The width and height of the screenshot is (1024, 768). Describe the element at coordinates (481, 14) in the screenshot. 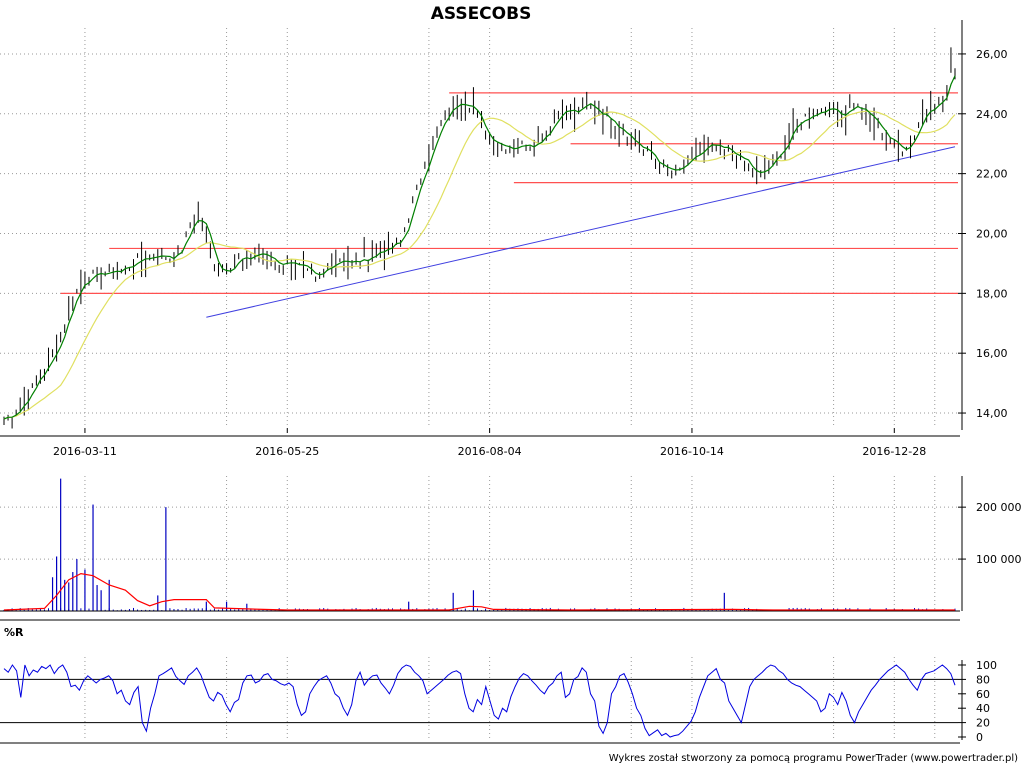

I see `chart-title: ASSECOBS` at that location.